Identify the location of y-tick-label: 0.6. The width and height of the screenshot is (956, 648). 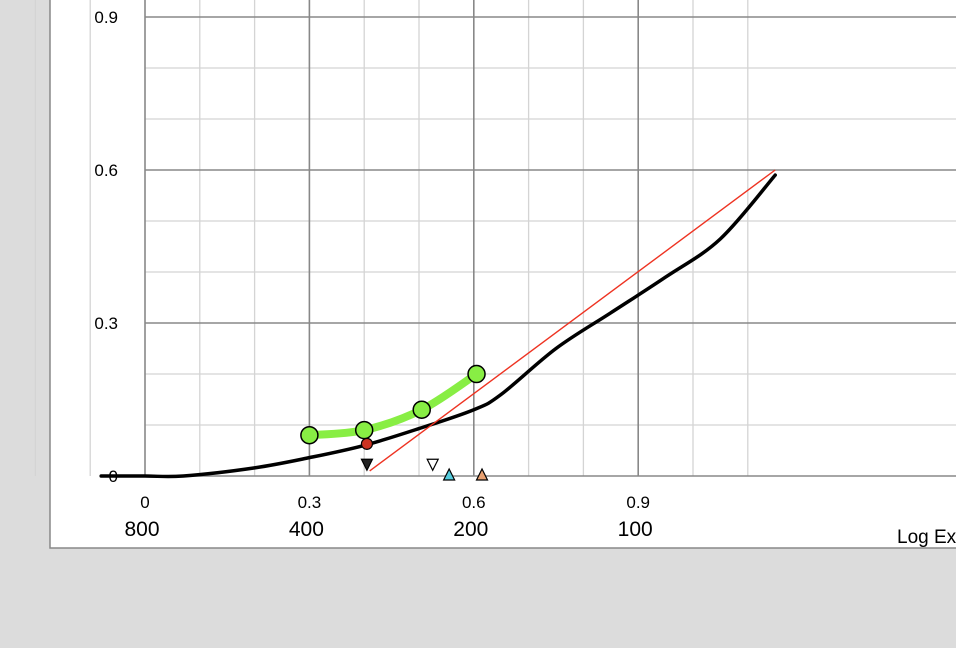
(106, 170).